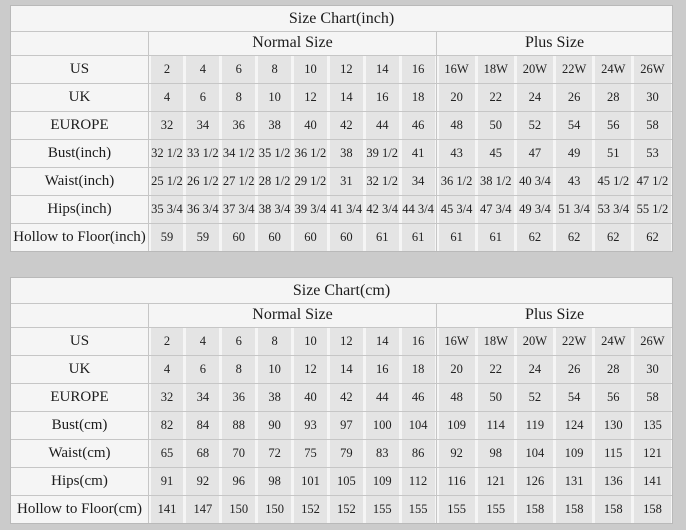 The width and height of the screenshot is (686, 530). What do you see at coordinates (418, 153) in the screenshot?
I see `size-cell: 41` at bounding box center [418, 153].